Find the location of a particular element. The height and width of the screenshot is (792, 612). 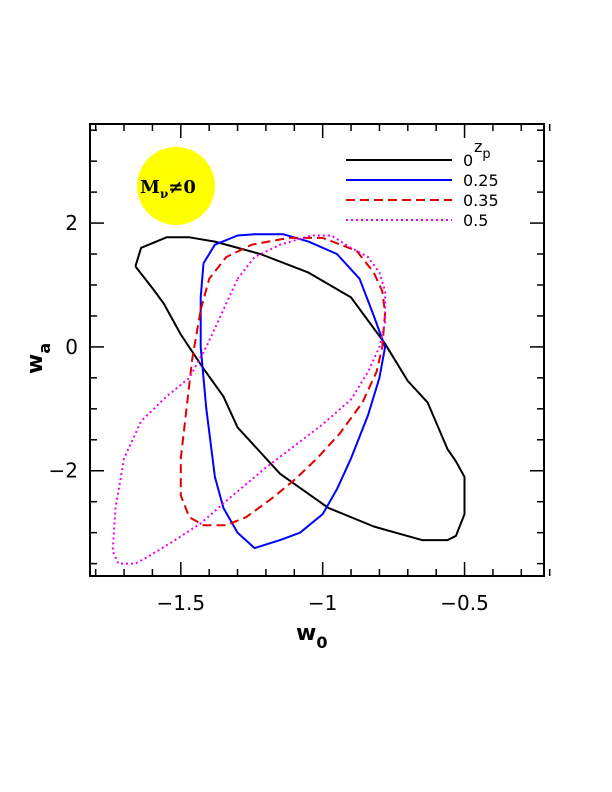

neutrino-mass-badge: Mν≠0 is located at coordinates (176, 186).